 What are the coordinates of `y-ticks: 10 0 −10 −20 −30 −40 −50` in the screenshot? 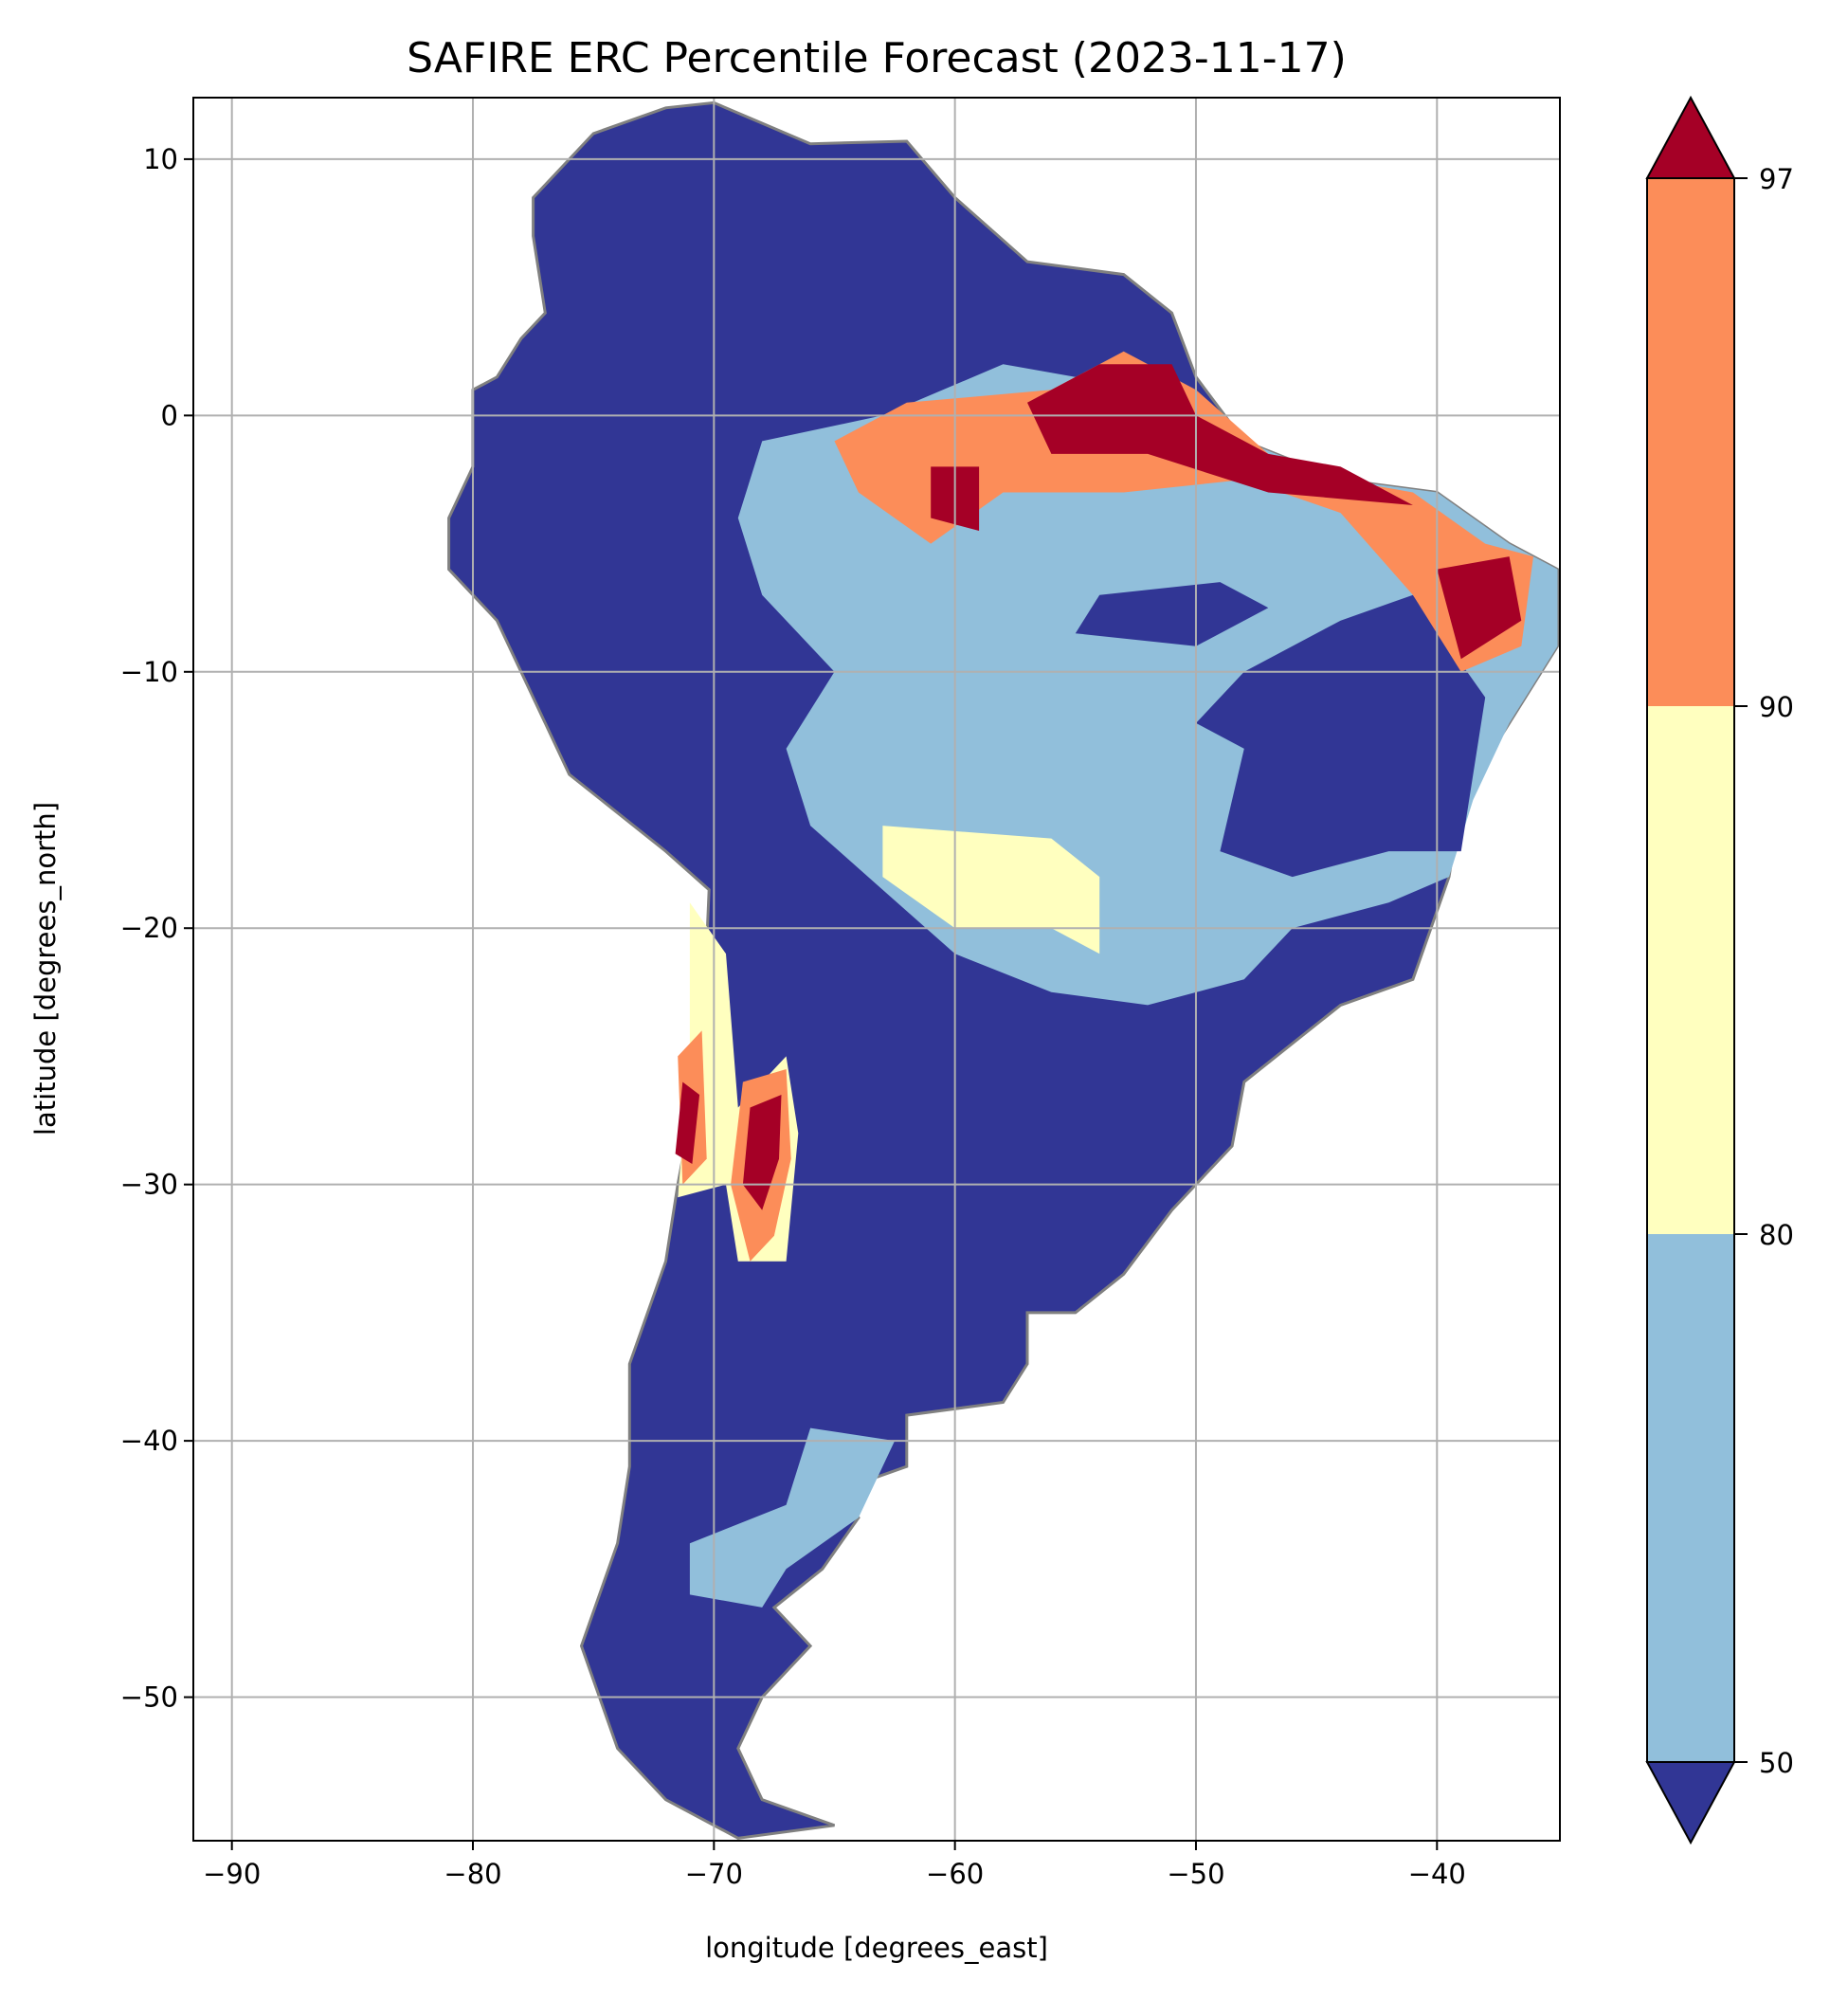 It's located at (157, 929).